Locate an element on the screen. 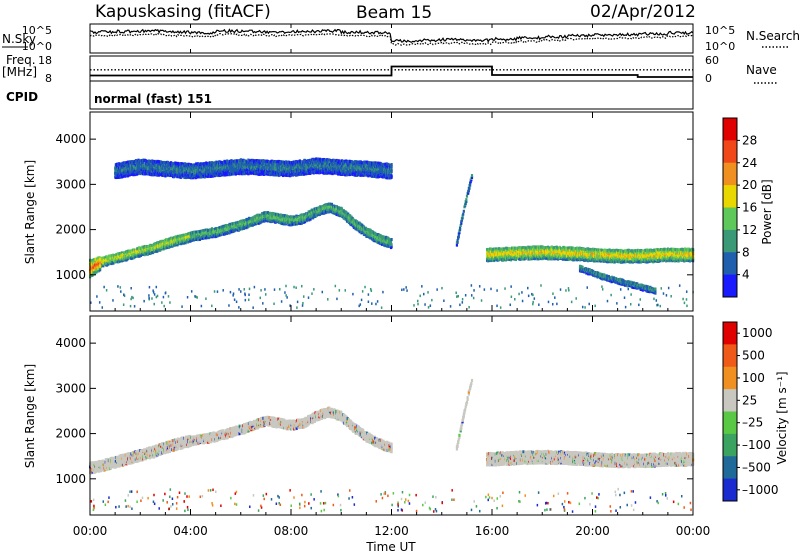 This screenshot has height=554, width=800. station-title: Kapuskasing (fitACF) is located at coordinates (183, 12).